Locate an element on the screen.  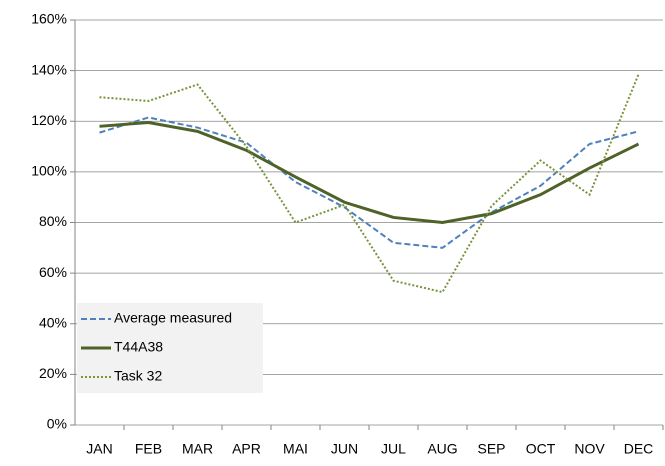
y-tick-label: 0% is located at coordinates (57, 424).